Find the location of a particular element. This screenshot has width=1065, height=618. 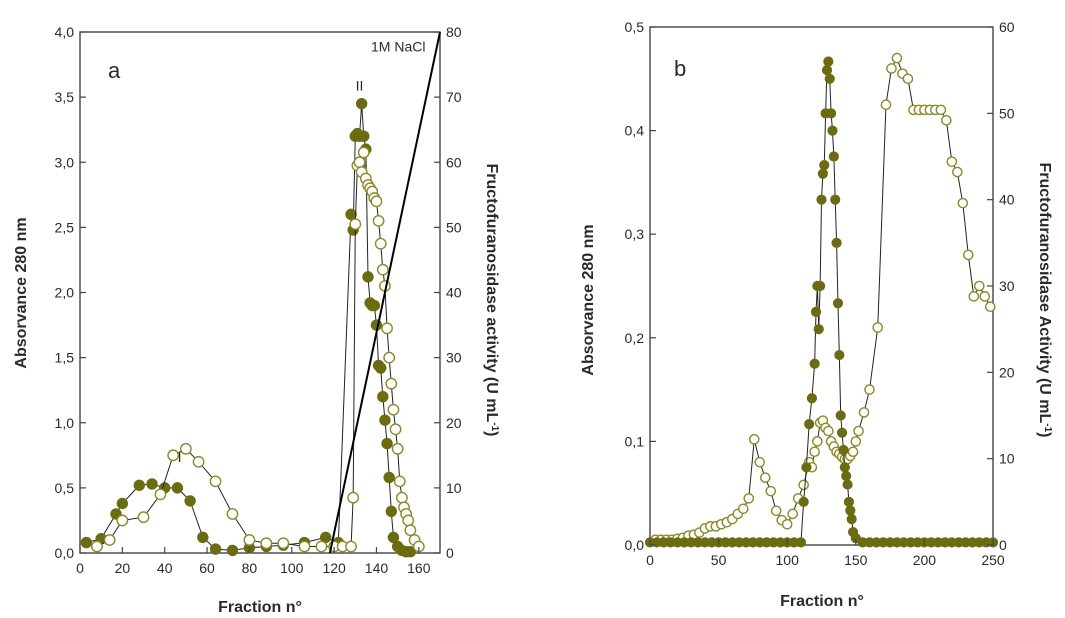

panel-a-annotation: 1M NaCl is located at coordinates (398, 47).